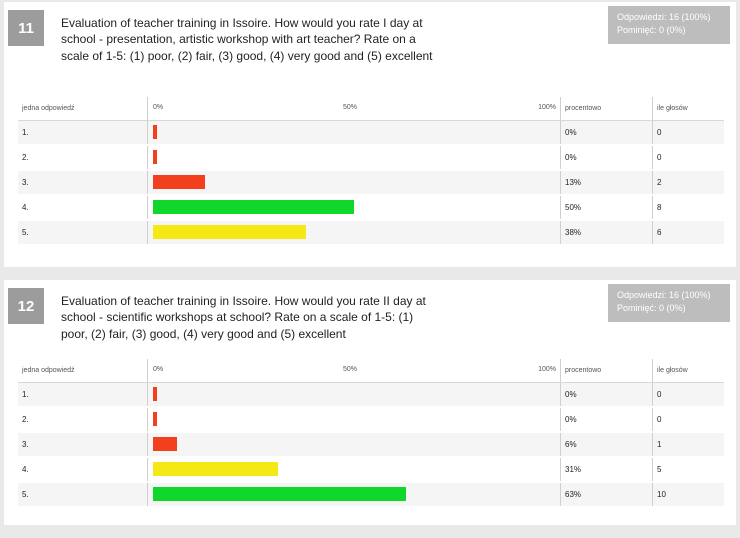  What do you see at coordinates (688, 470) in the screenshot?
I see `vote-count: 5` at bounding box center [688, 470].